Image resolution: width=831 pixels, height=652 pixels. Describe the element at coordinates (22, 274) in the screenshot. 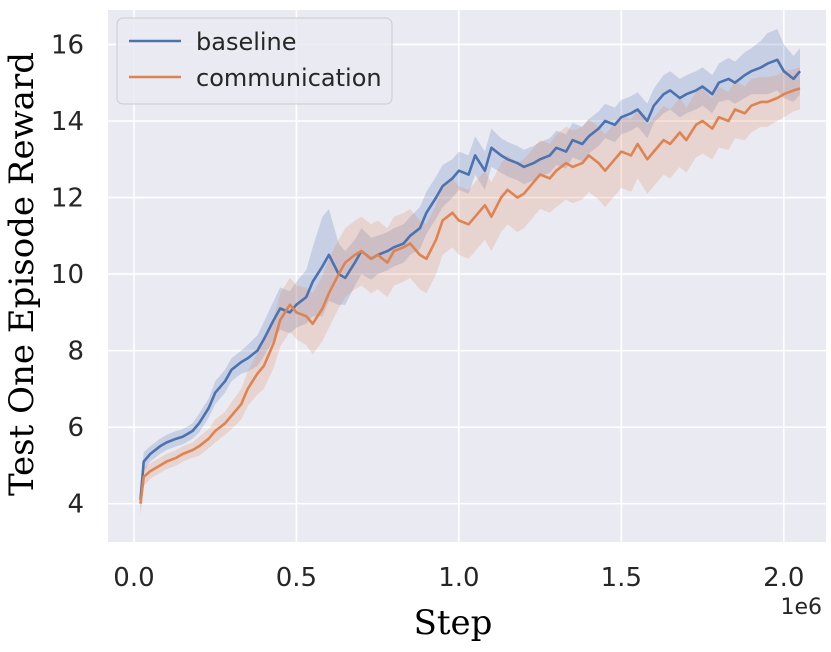

I see `y-axis-title: Test One Episode Reward` at that location.